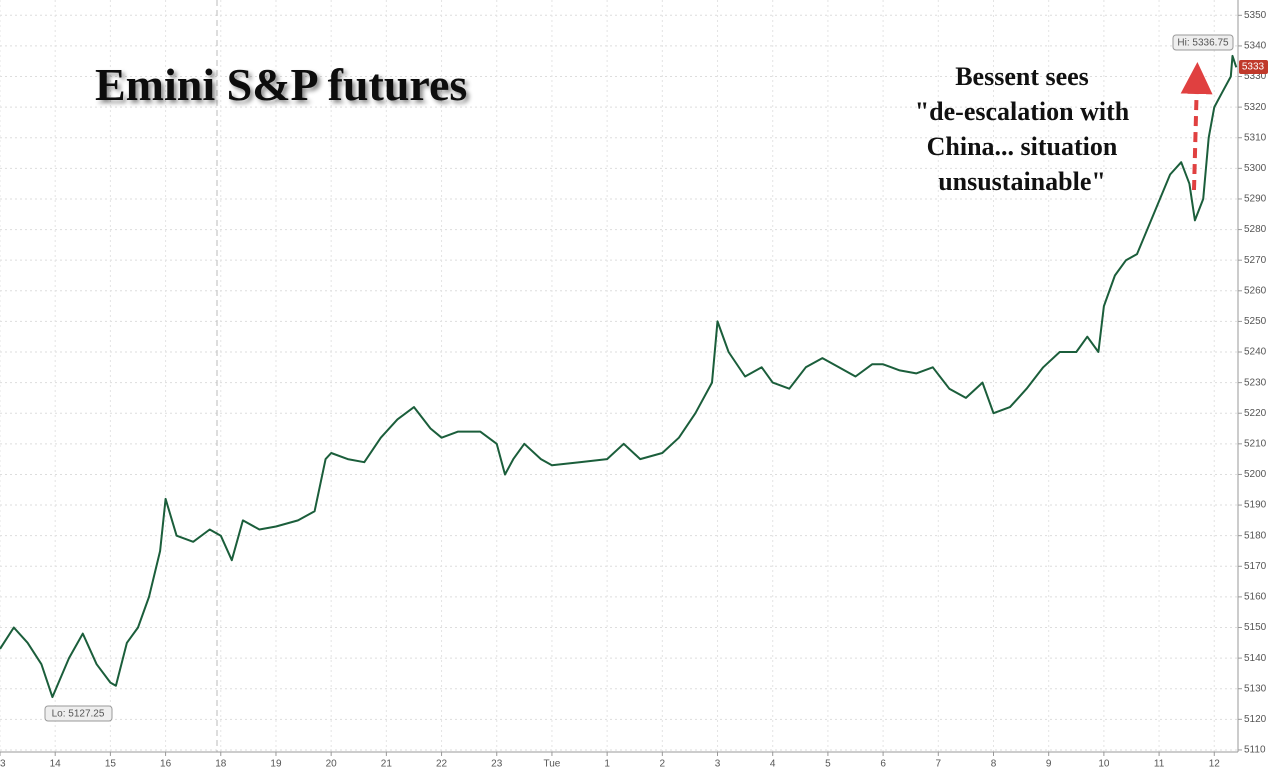  Describe the element at coordinates (883, 764) in the screenshot. I see `x-tick-label: 6` at that location.